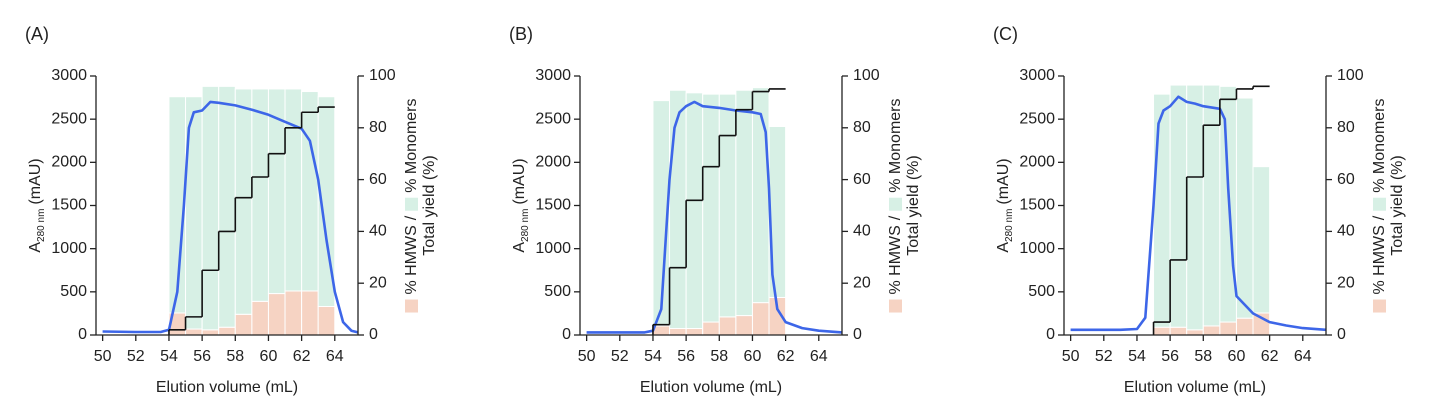 The height and width of the screenshot is (405, 1440). What do you see at coordinates (553, 205) in the screenshot?
I see `y-tick-label: 1500` at bounding box center [553, 205].